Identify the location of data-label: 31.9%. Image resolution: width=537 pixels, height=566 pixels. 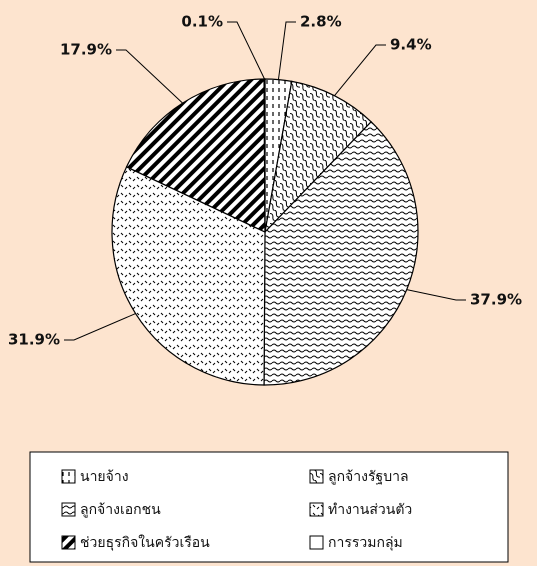
(34, 340).